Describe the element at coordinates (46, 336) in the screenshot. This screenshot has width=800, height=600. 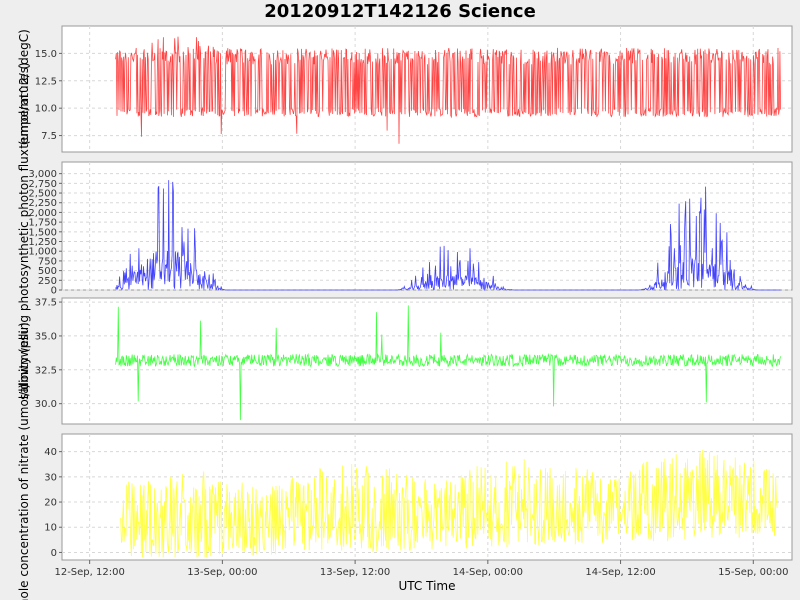
I see `y-tick-label: 35.0` at that location.